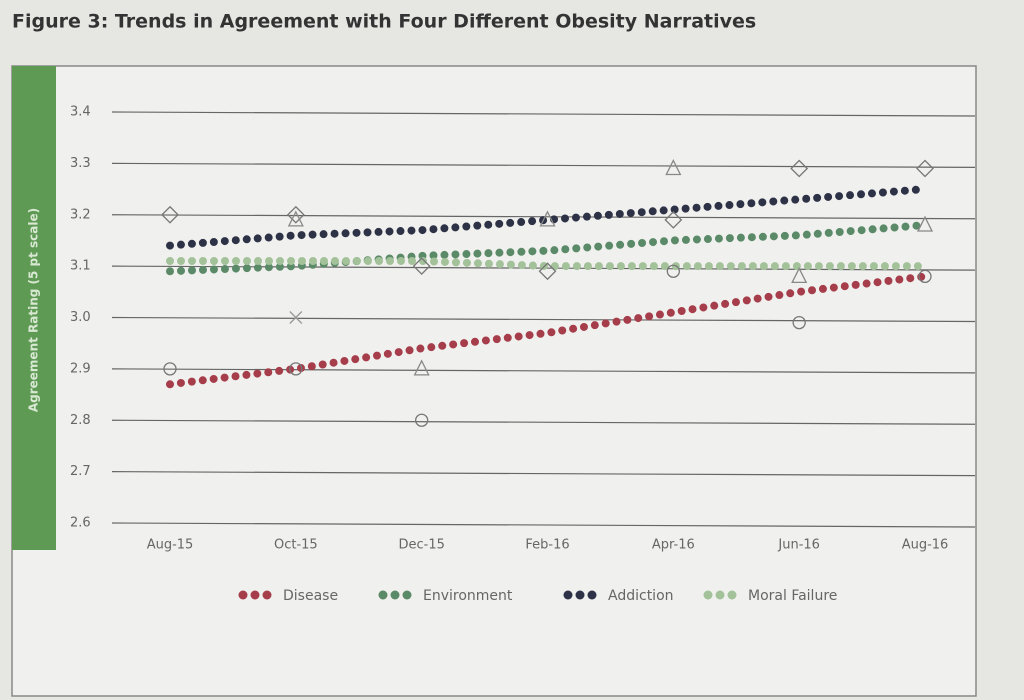 The height and width of the screenshot is (700, 1024). What do you see at coordinates (925, 545) in the screenshot?
I see `x-tick-label: Aug-16` at bounding box center [925, 545].